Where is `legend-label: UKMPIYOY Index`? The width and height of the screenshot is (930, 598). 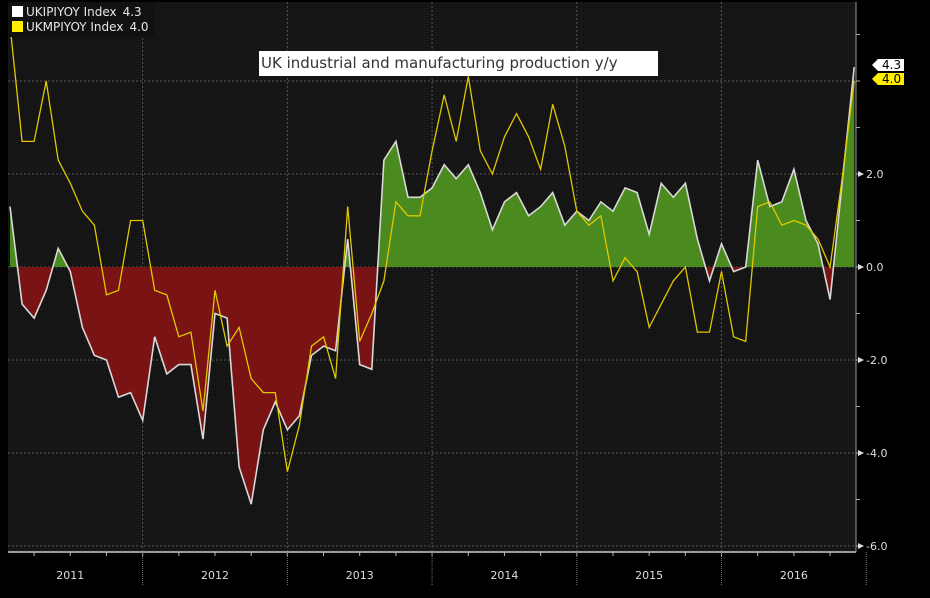
legend-label: UKMPIYOY Index is located at coordinates (75, 26).